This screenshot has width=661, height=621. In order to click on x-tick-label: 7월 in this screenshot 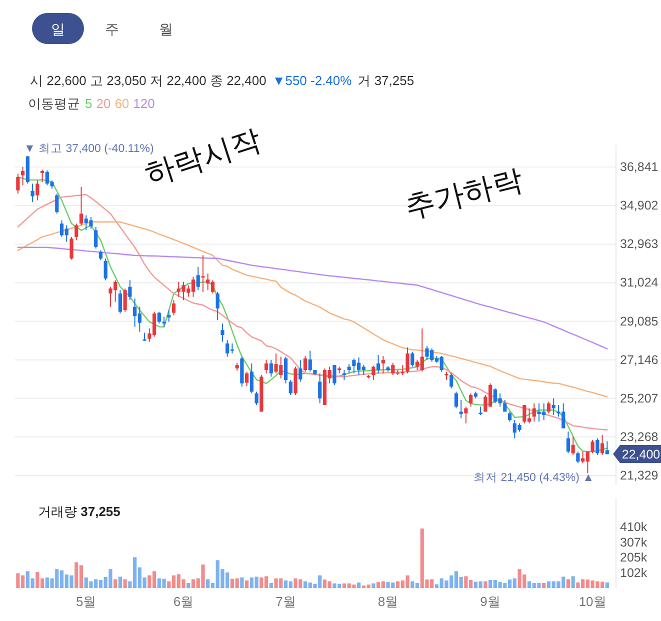, I will do `click(286, 601)`.